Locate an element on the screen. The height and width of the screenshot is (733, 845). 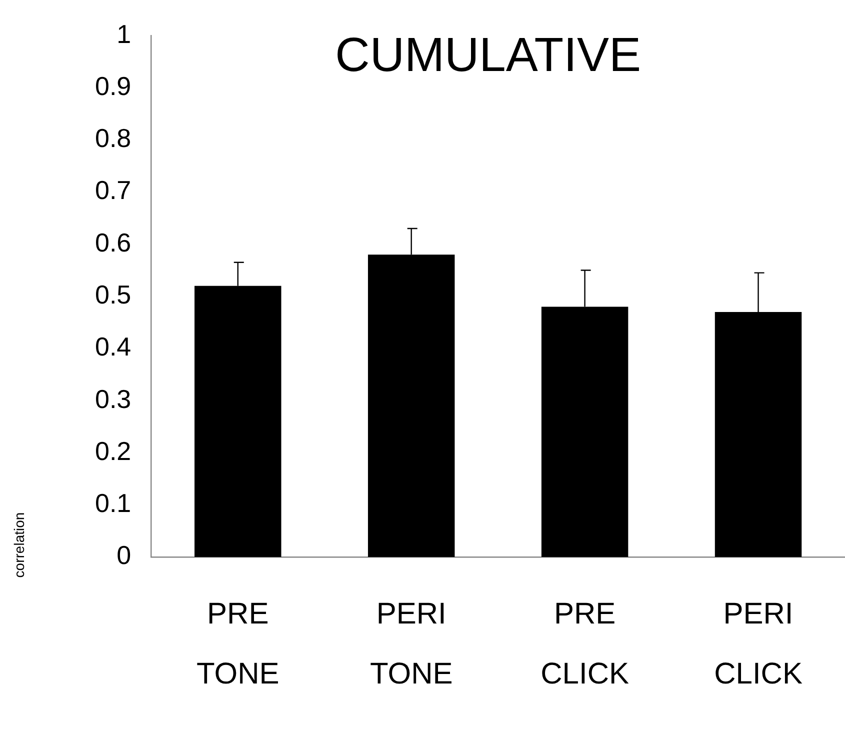
y-tick-label: 0 is located at coordinates (124, 555).